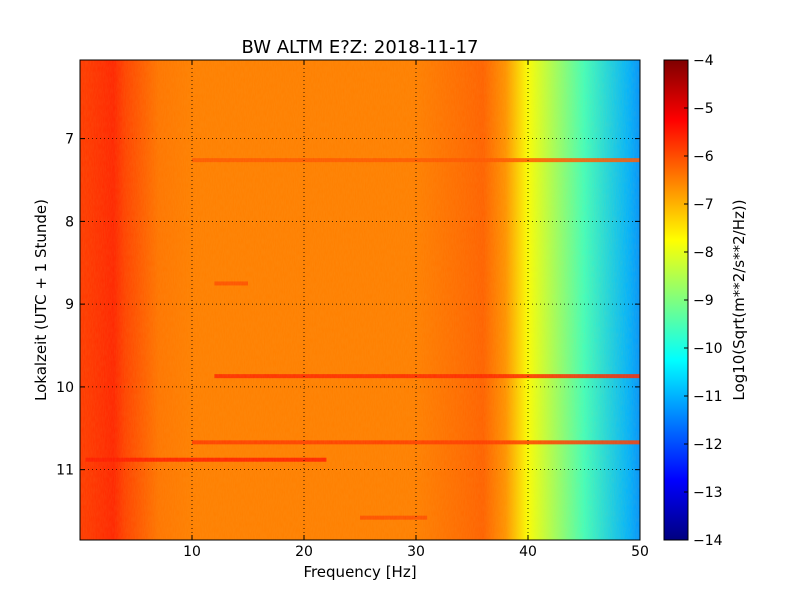 This screenshot has width=800, height=600. I want to click on x-axis-label: Frequency [Hz], so click(359, 572).